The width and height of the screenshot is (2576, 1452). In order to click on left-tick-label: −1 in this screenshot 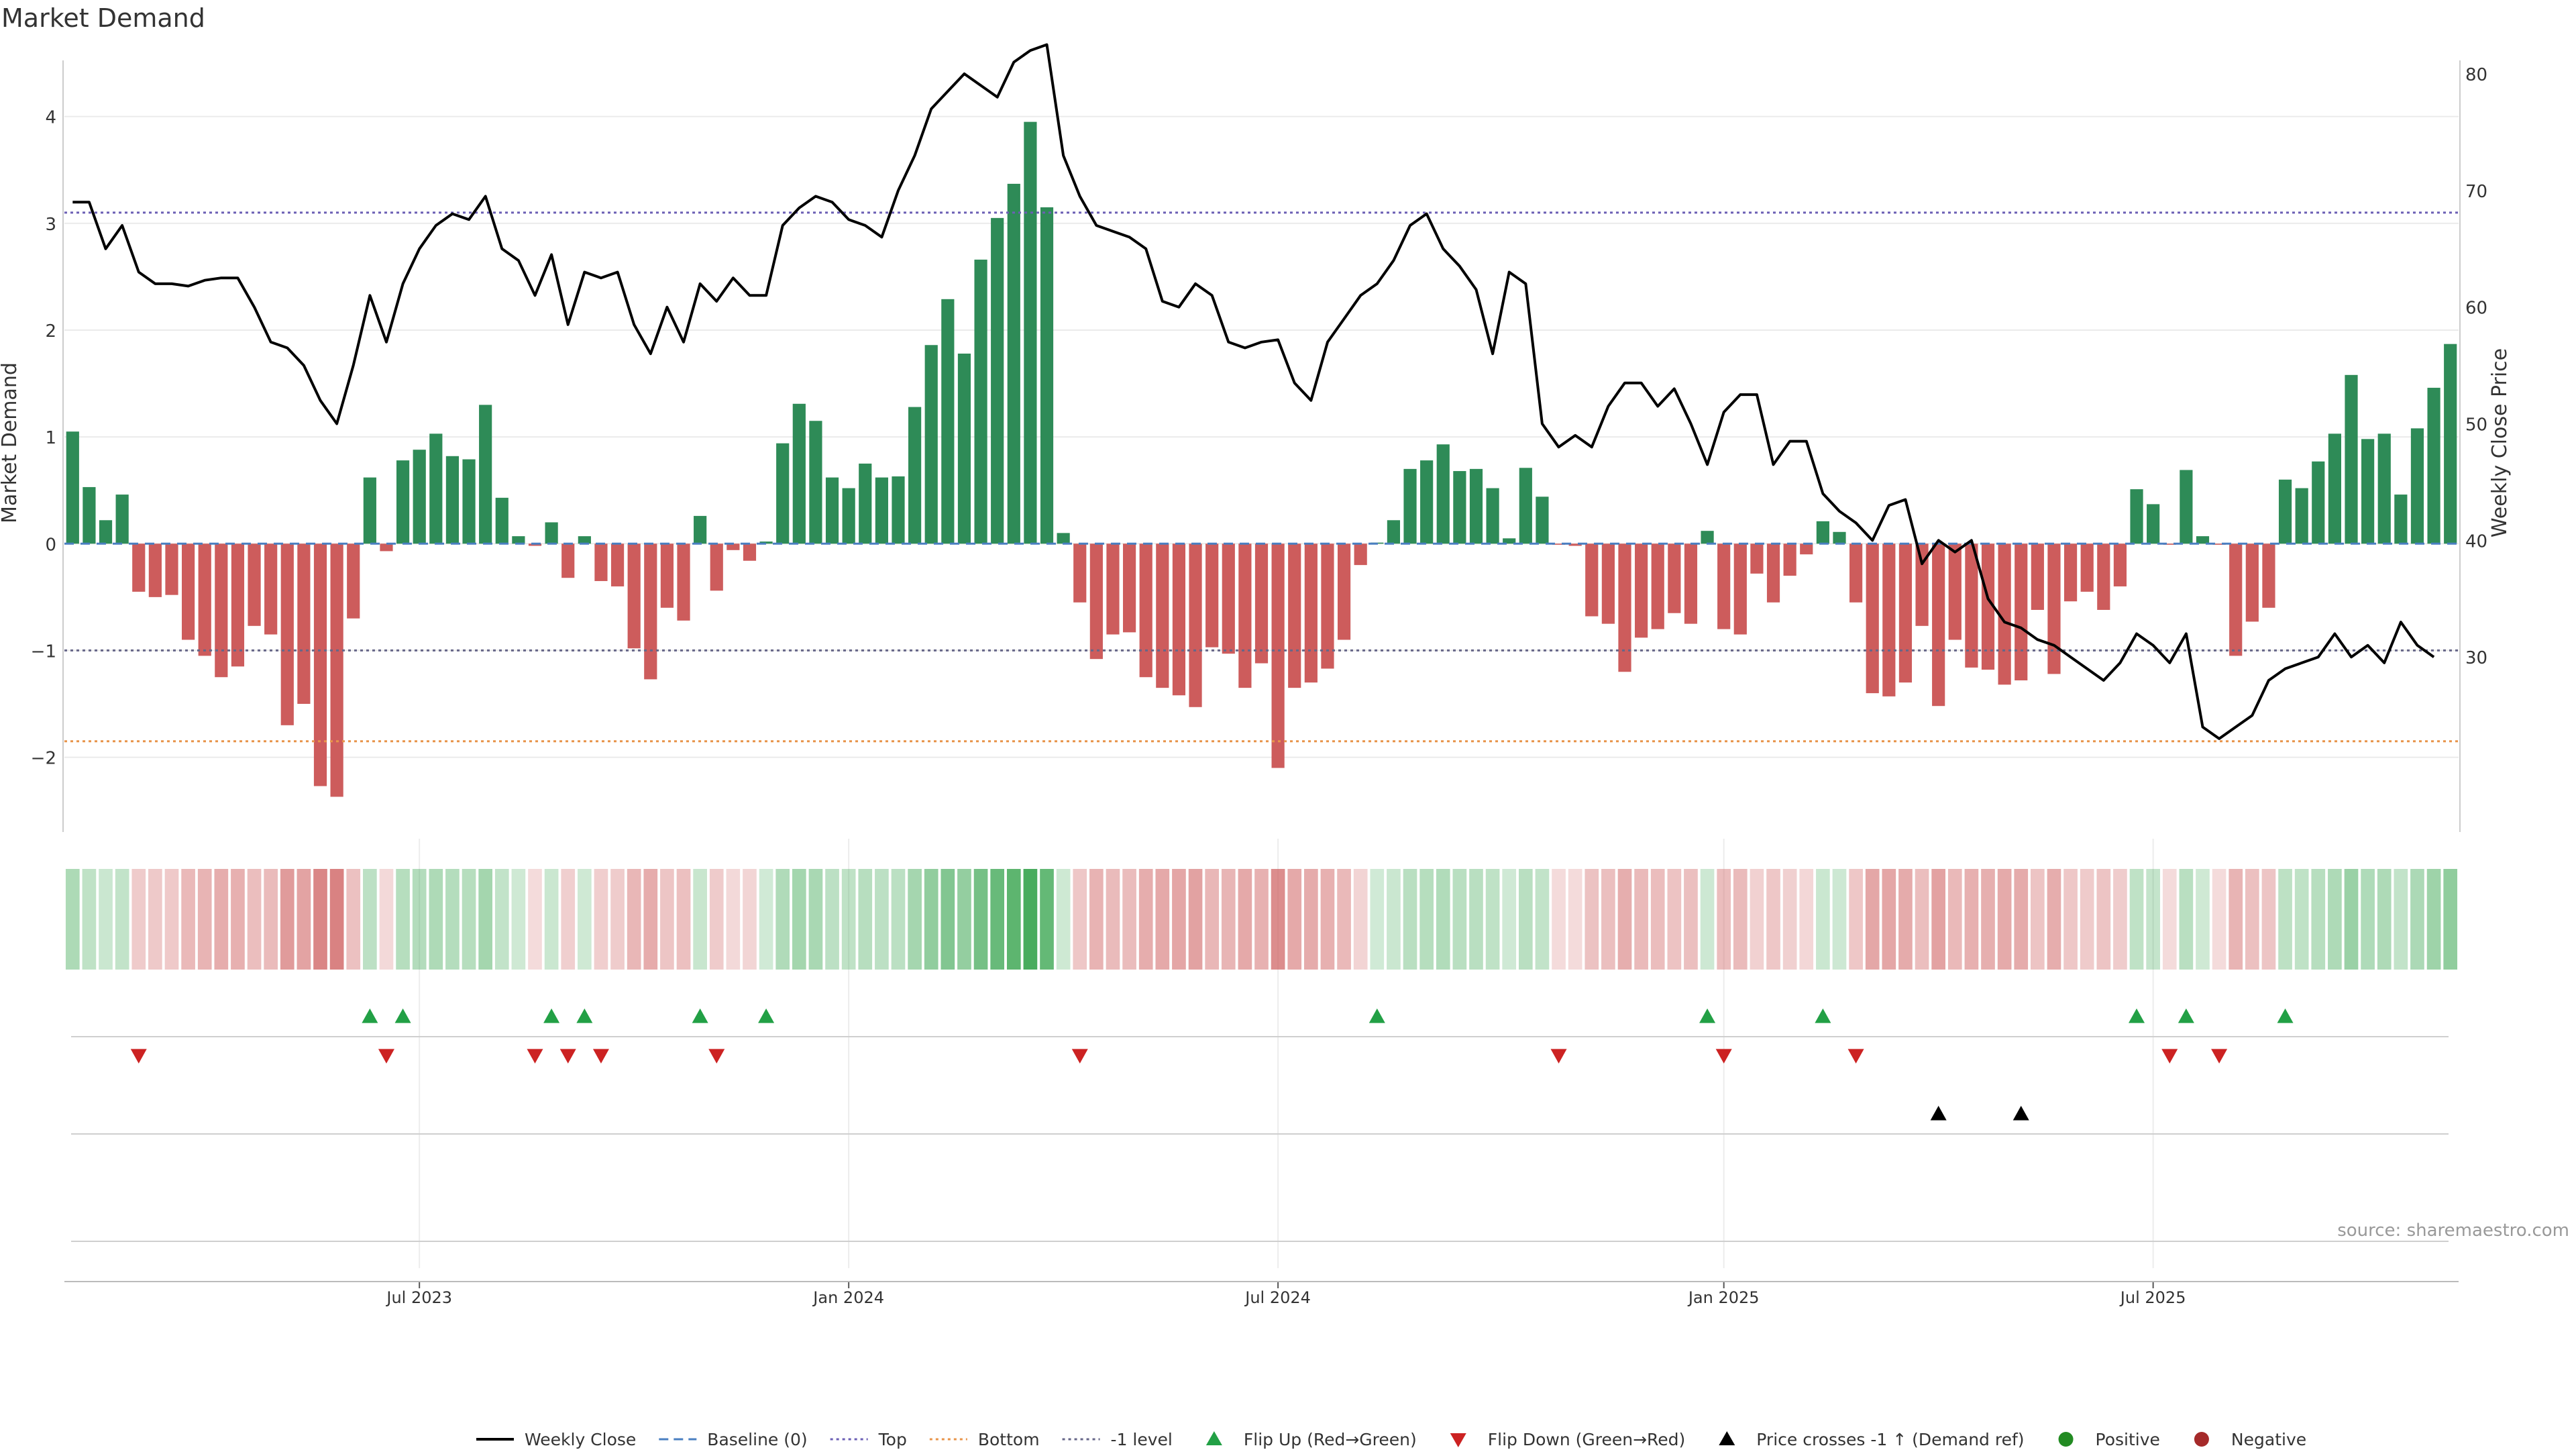, I will do `click(43, 652)`.